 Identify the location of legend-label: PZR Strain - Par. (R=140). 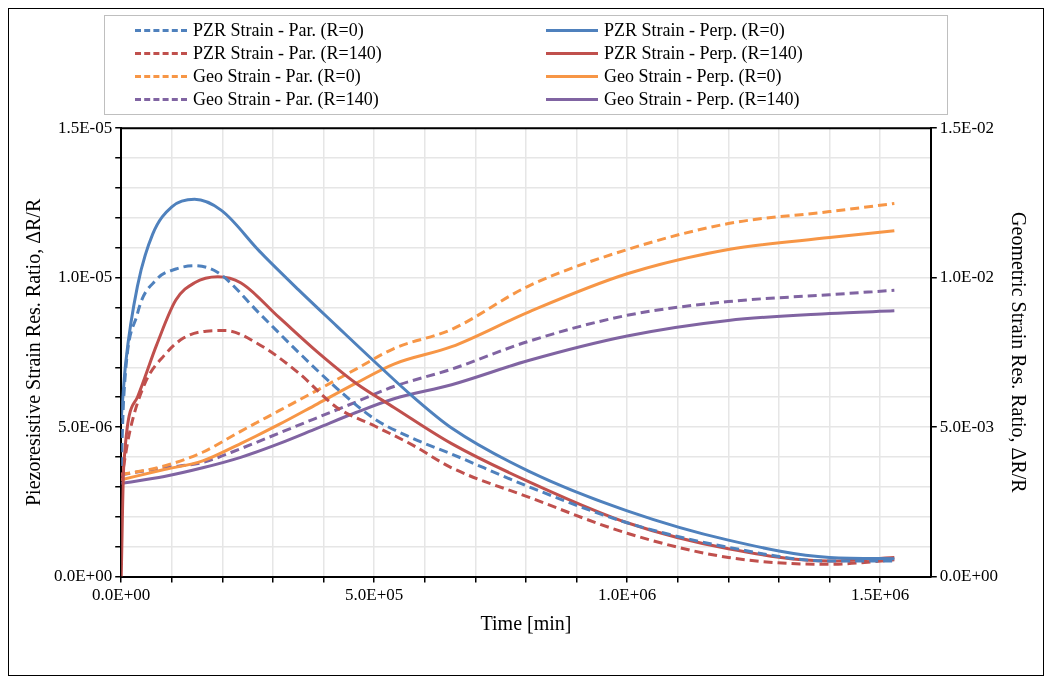
(287, 53).